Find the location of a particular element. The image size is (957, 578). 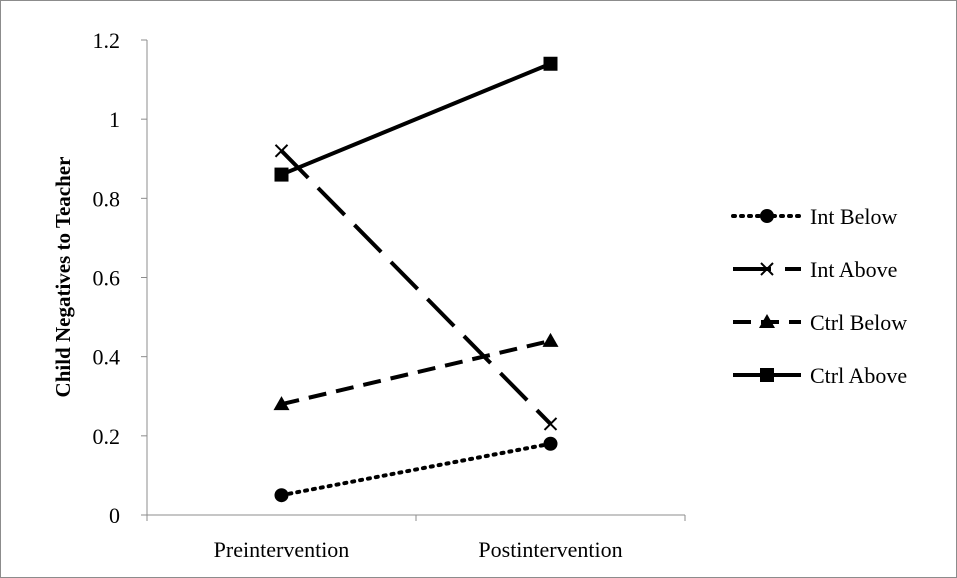

series-int-below is located at coordinates (416, 469).